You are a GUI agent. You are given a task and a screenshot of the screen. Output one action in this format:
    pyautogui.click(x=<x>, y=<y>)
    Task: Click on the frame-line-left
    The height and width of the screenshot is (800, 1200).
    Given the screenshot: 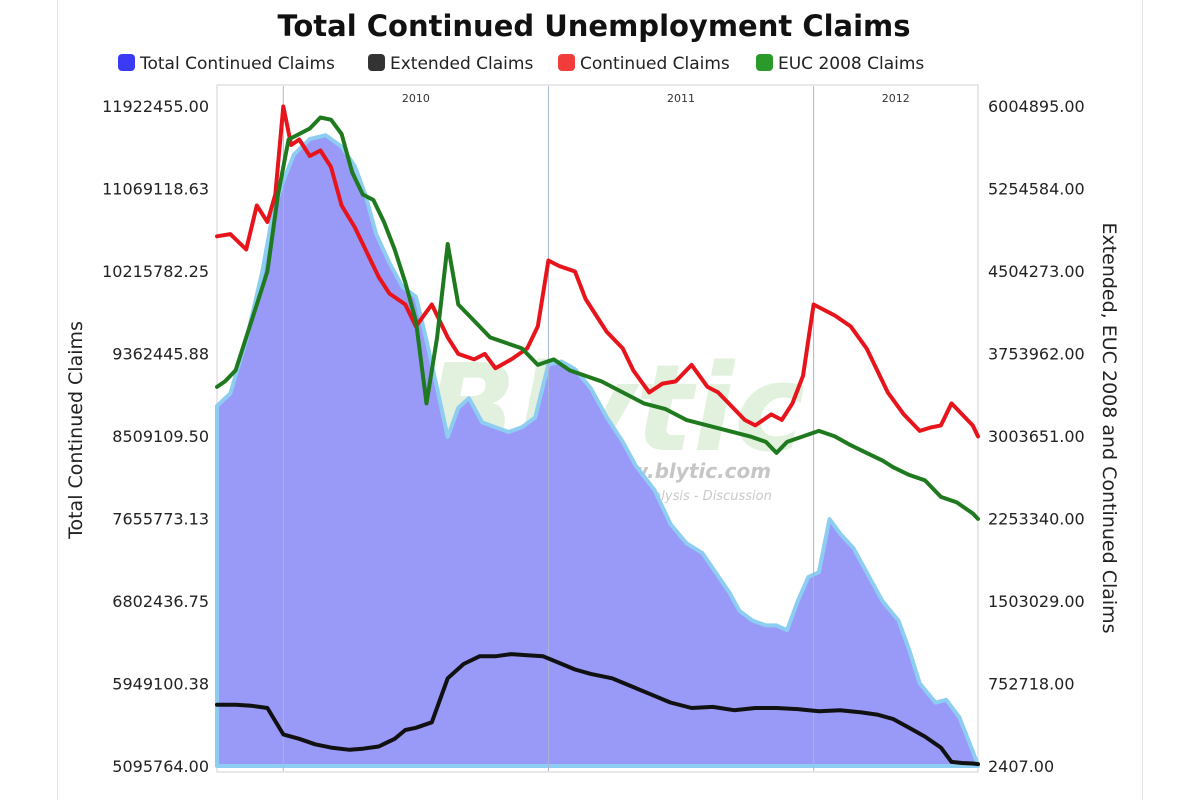 What is the action you would take?
    pyautogui.click(x=57, y=400)
    